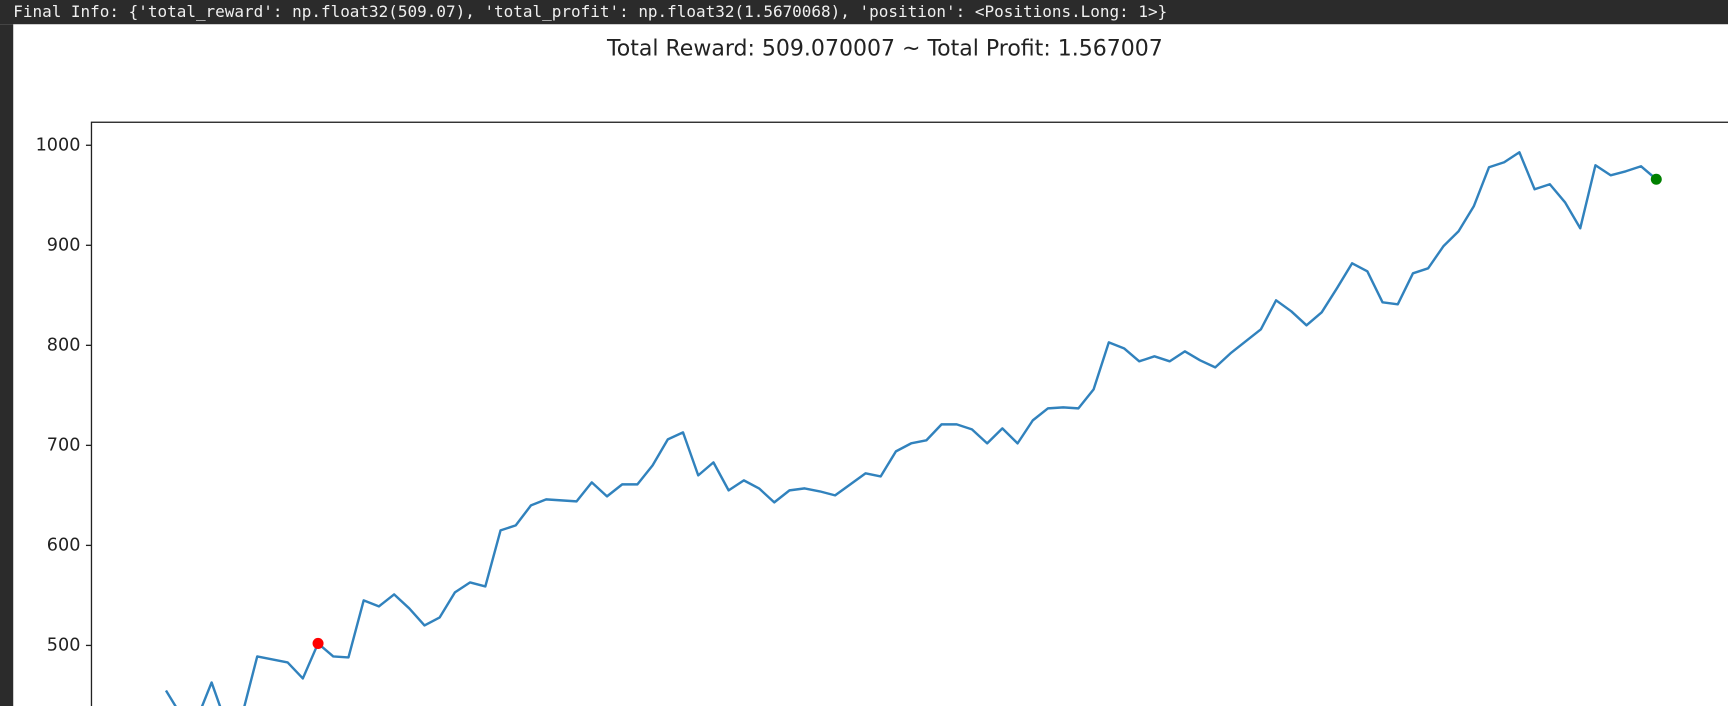 Image resolution: width=1728 pixels, height=706 pixels. What do you see at coordinates (64, 445) in the screenshot?
I see `y-tick-label: 700` at bounding box center [64, 445].